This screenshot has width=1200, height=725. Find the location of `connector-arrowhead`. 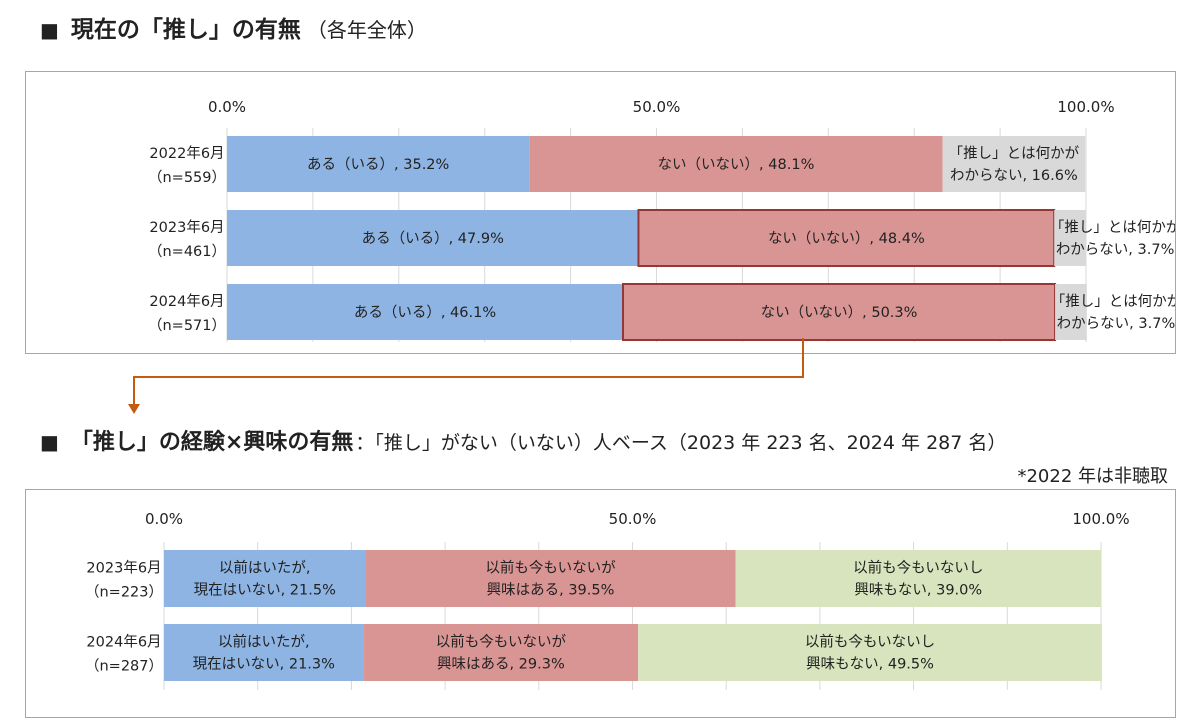

connector-arrowhead is located at coordinates (134, 409).